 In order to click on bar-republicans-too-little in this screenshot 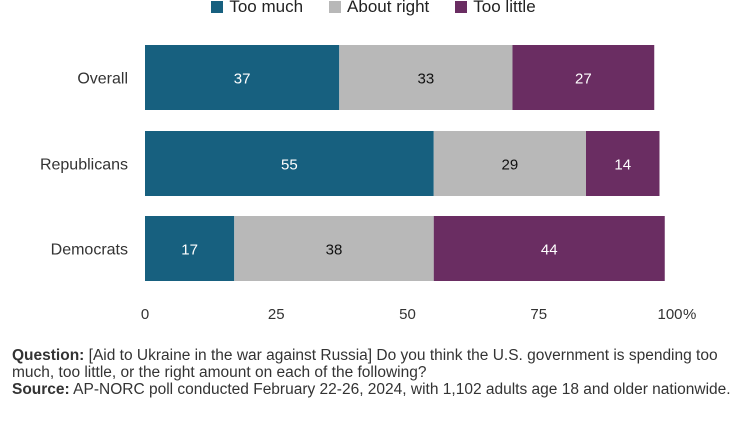, I will do `click(623, 163)`.